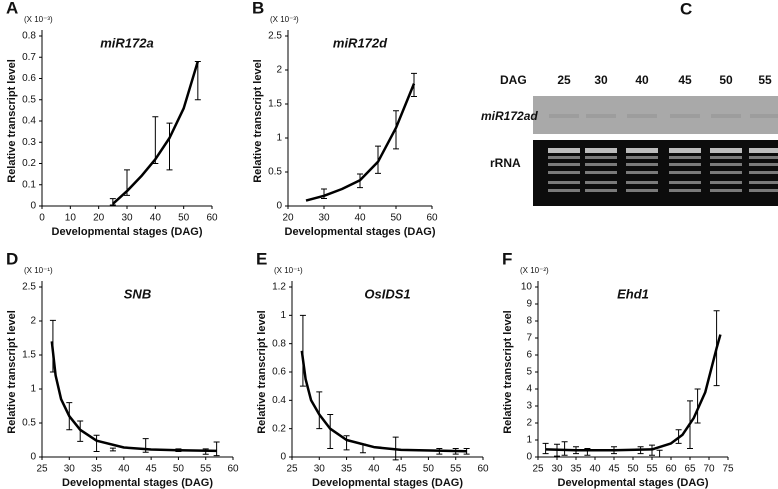 The width and height of the screenshot is (778, 489). What do you see at coordinates (29, 287) in the screenshot?
I see `y-tick-label: 2.5` at bounding box center [29, 287].